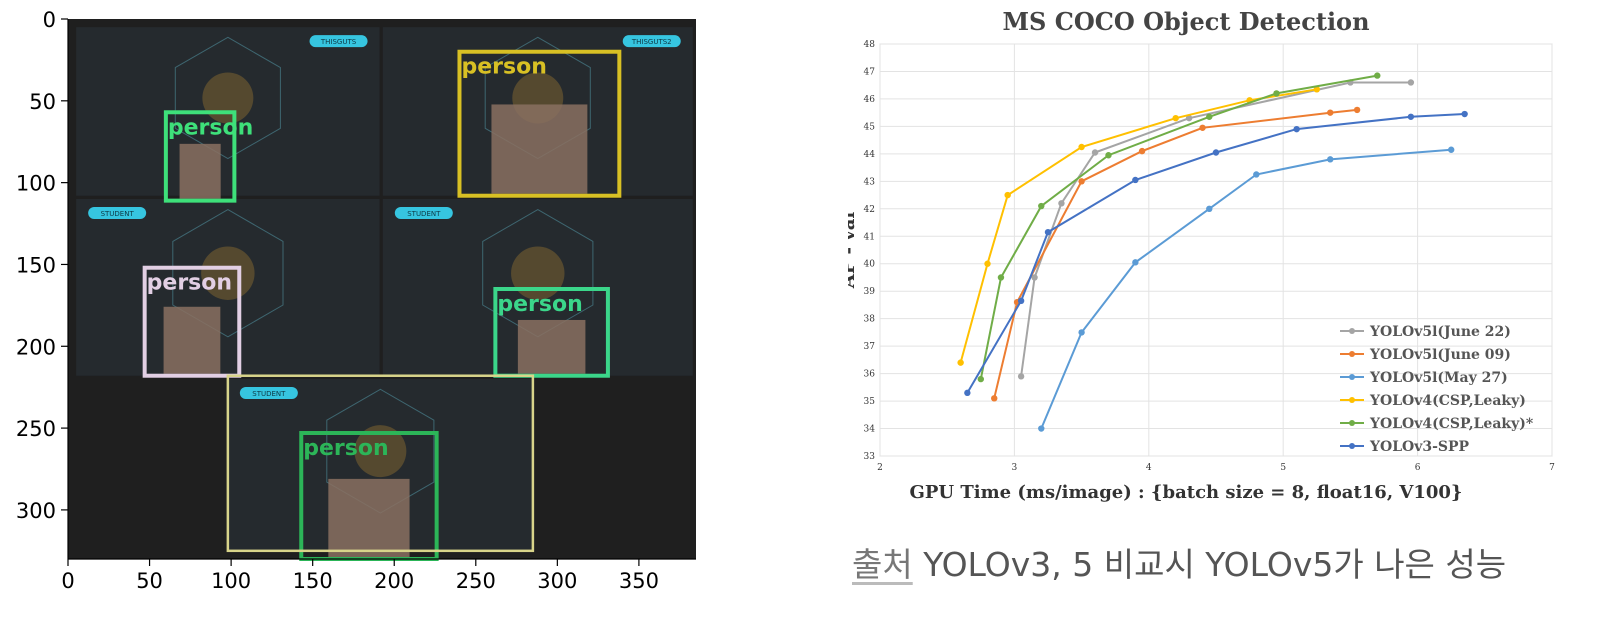 Image resolution: width=1620 pixels, height=619 pixels. Describe the element at coordinates (1438, 378) in the screenshot. I see `legend-label: YOLOv5l(May 27)` at that location.